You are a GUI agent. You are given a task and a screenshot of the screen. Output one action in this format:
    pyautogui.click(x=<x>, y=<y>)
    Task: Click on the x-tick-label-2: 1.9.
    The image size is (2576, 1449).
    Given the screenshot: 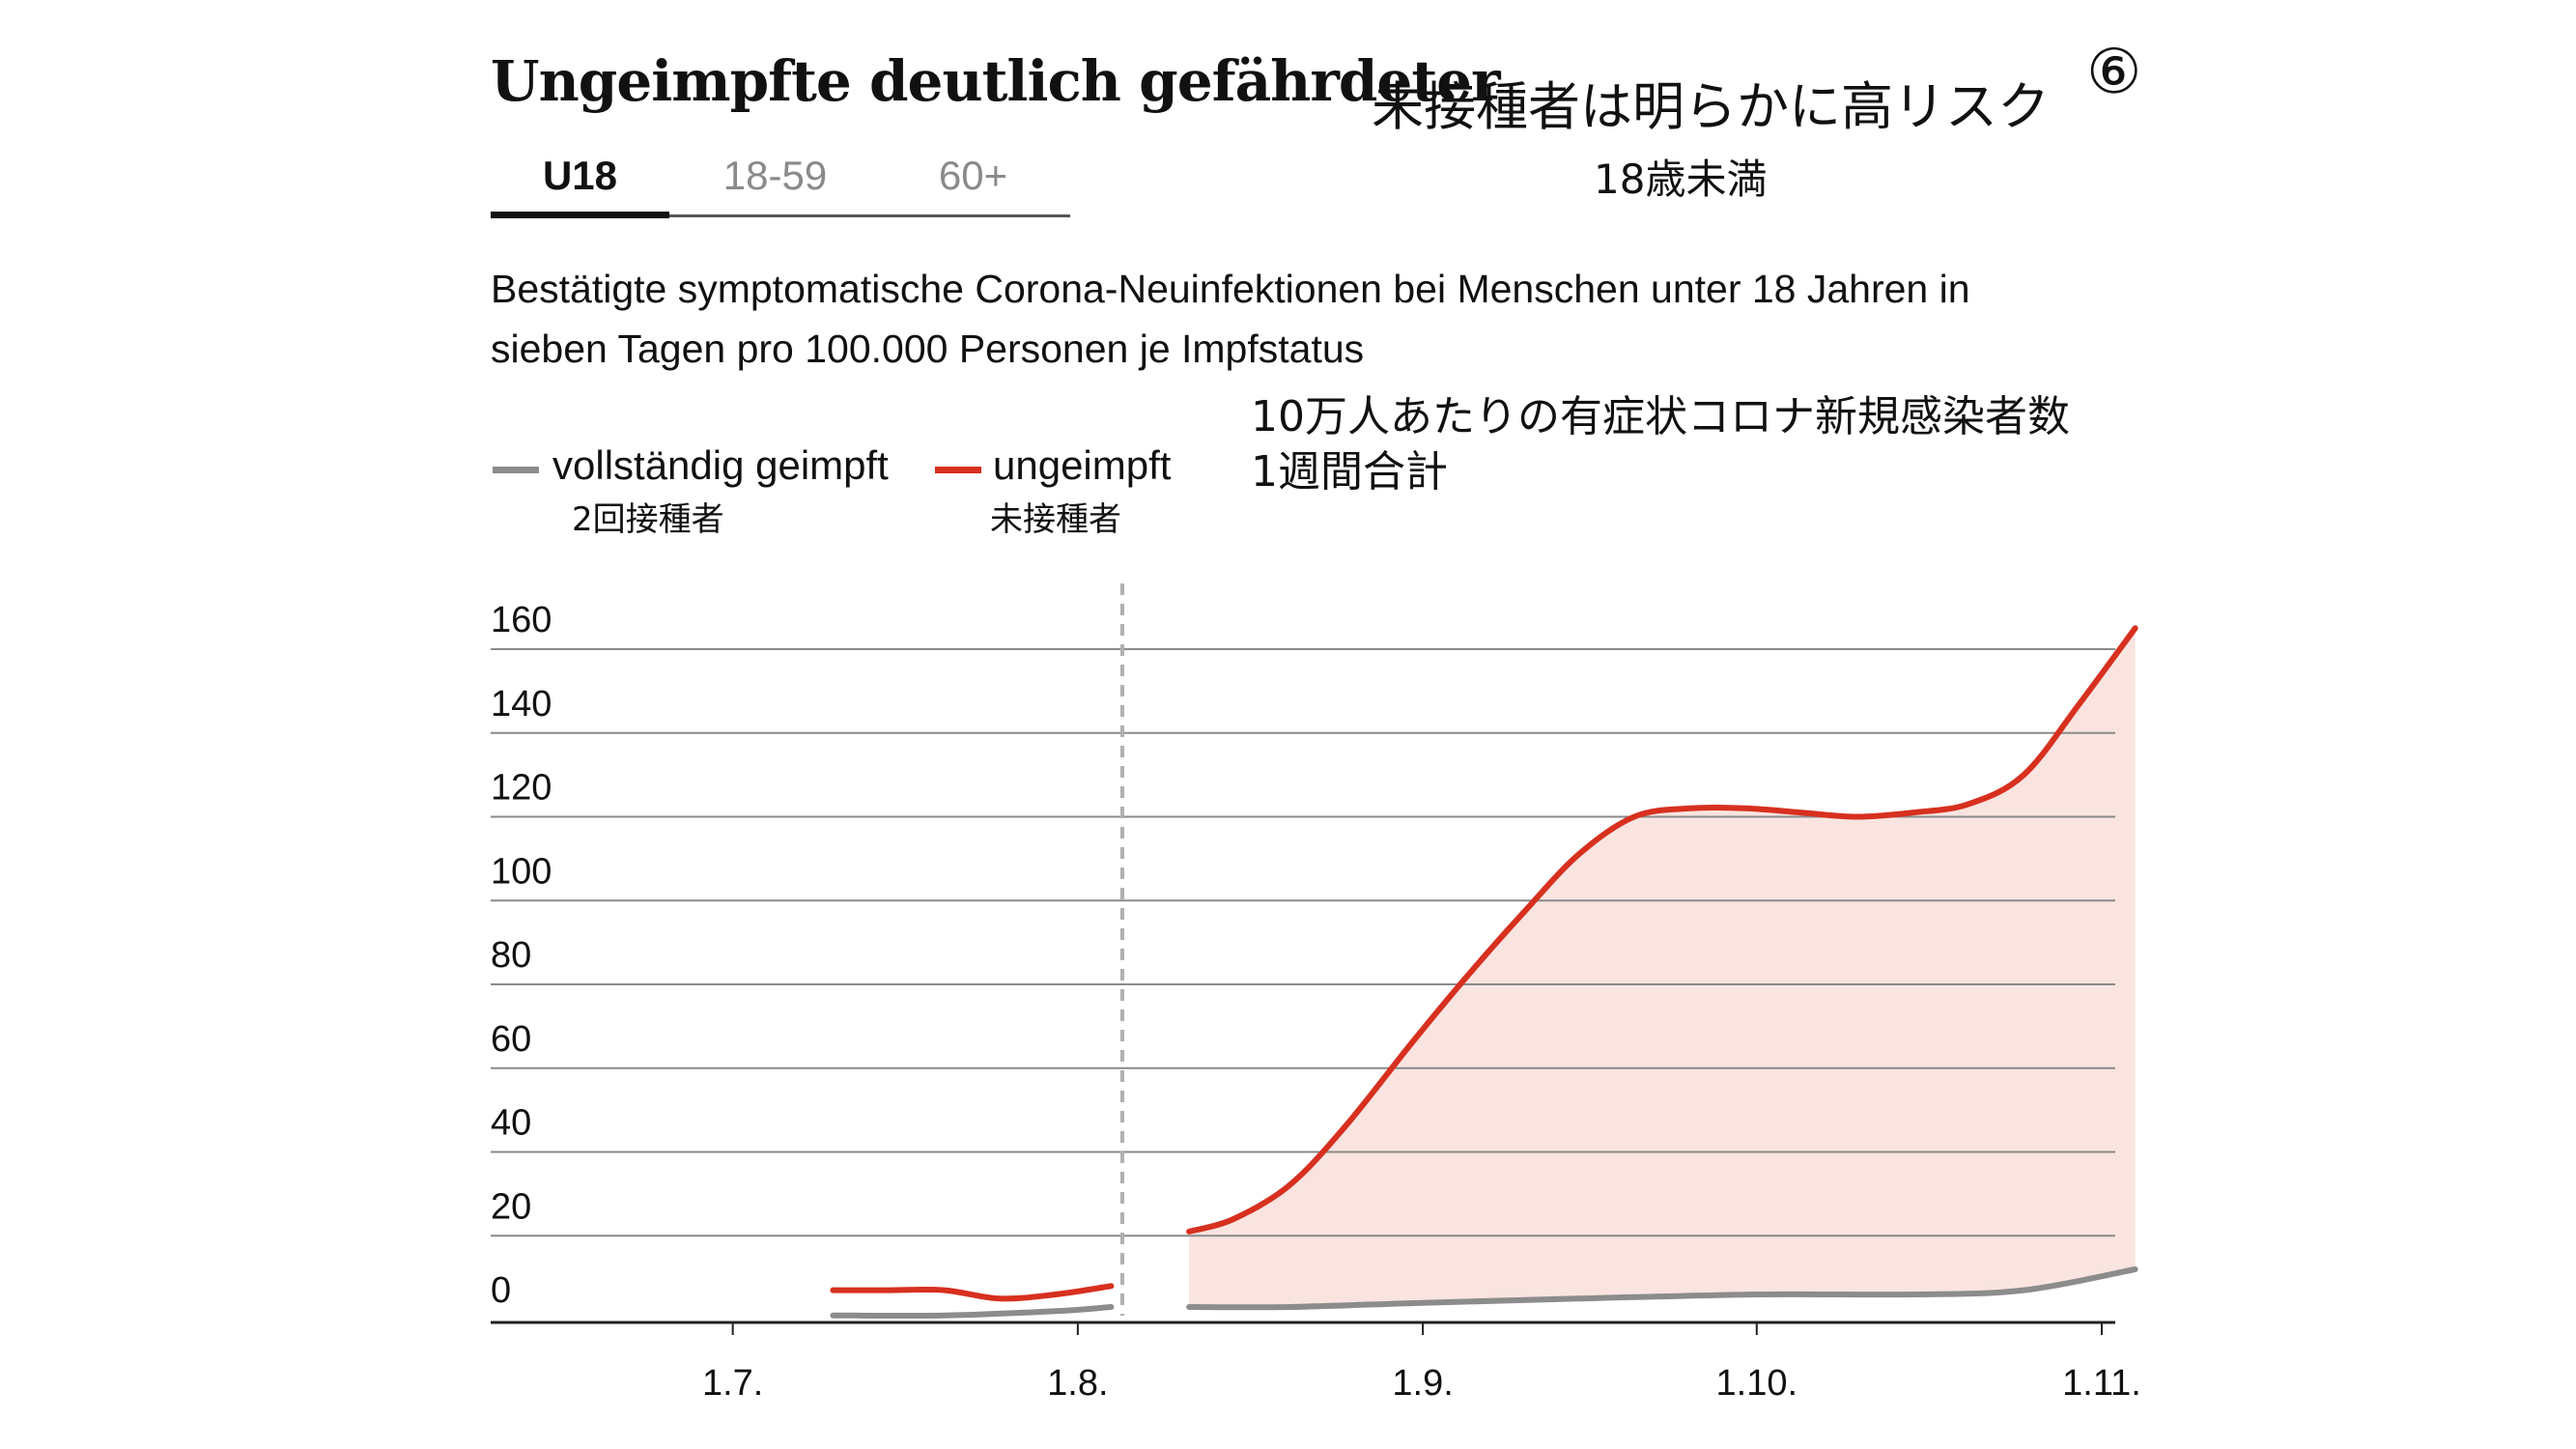 What is the action you would take?
    pyautogui.click(x=1422, y=1383)
    